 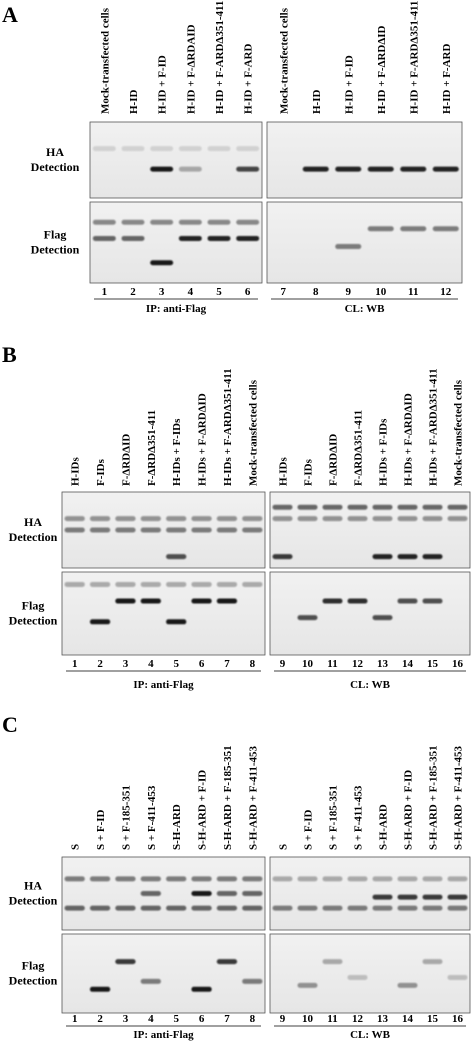 What do you see at coordinates (33, 981) in the screenshot?
I see `row-label: Detection` at bounding box center [33, 981].